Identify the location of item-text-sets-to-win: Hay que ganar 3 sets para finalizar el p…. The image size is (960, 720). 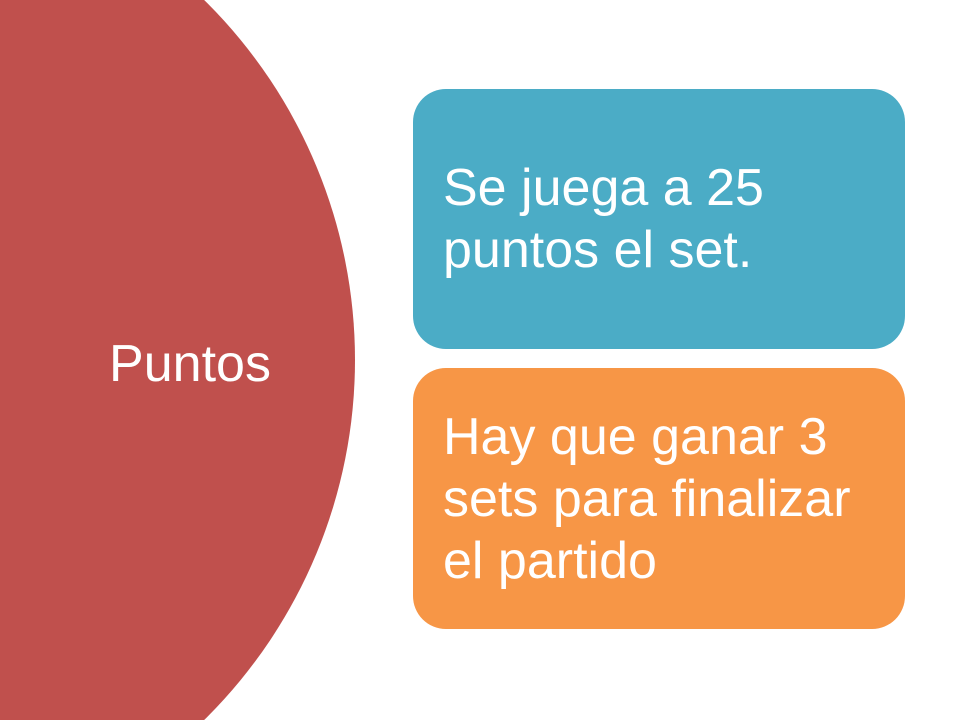
(647, 498).